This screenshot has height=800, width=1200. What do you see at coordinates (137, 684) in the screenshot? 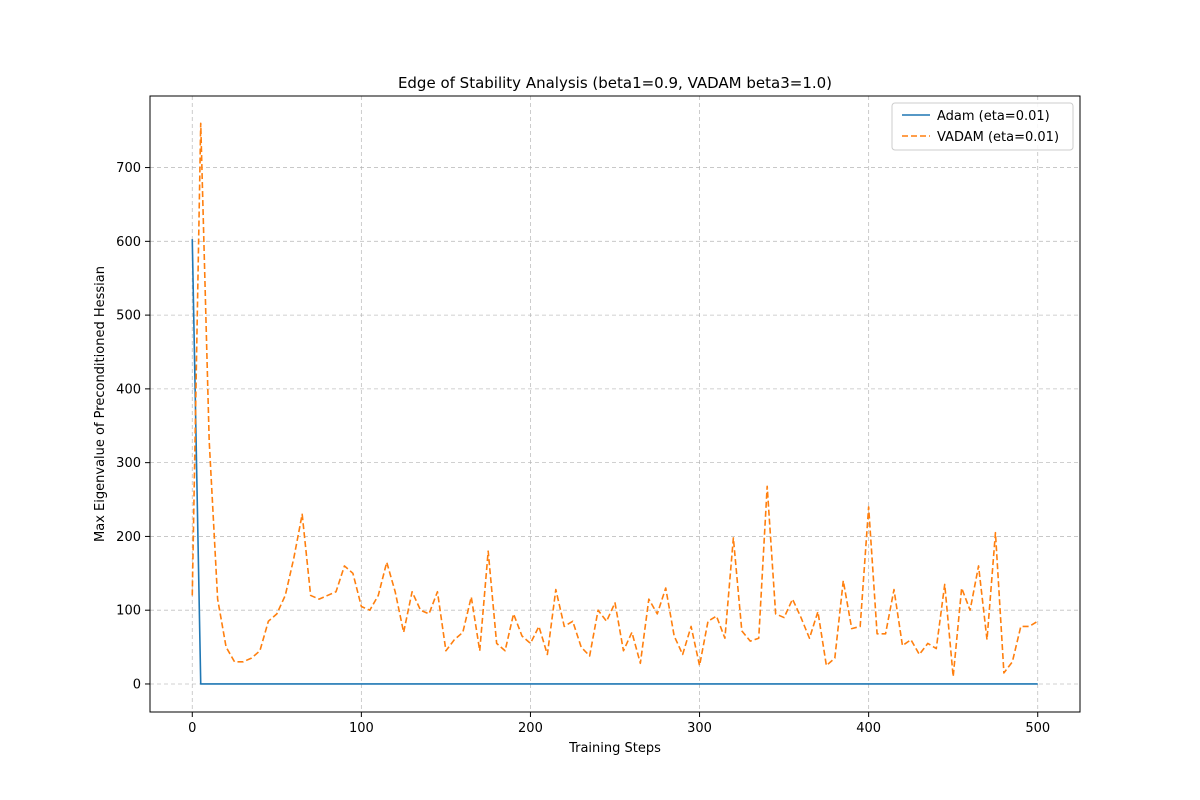
I see `y-tick-label: 0` at bounding box center [137, 684].